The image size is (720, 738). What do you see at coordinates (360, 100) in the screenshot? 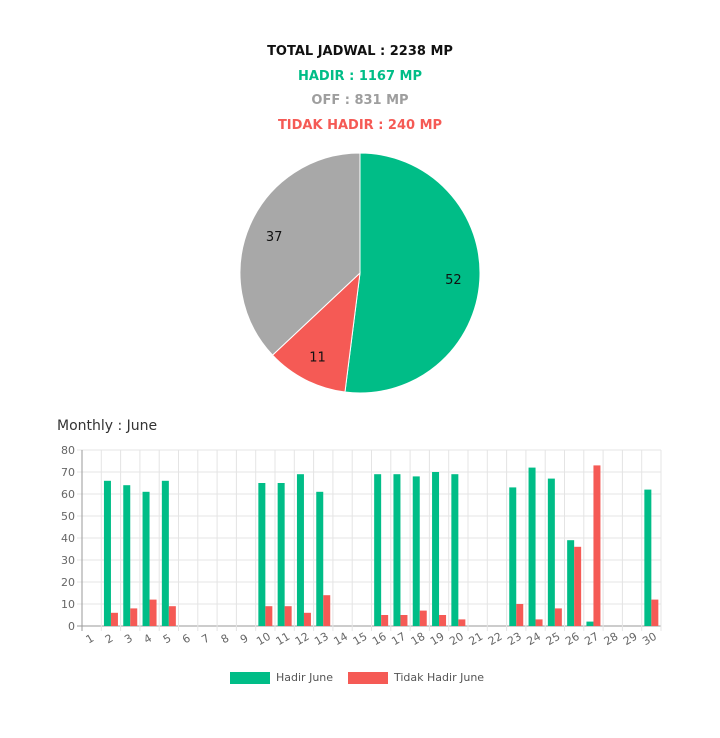
I see `off-text: OFF : 831 MP` at bounding box center [360, 100].